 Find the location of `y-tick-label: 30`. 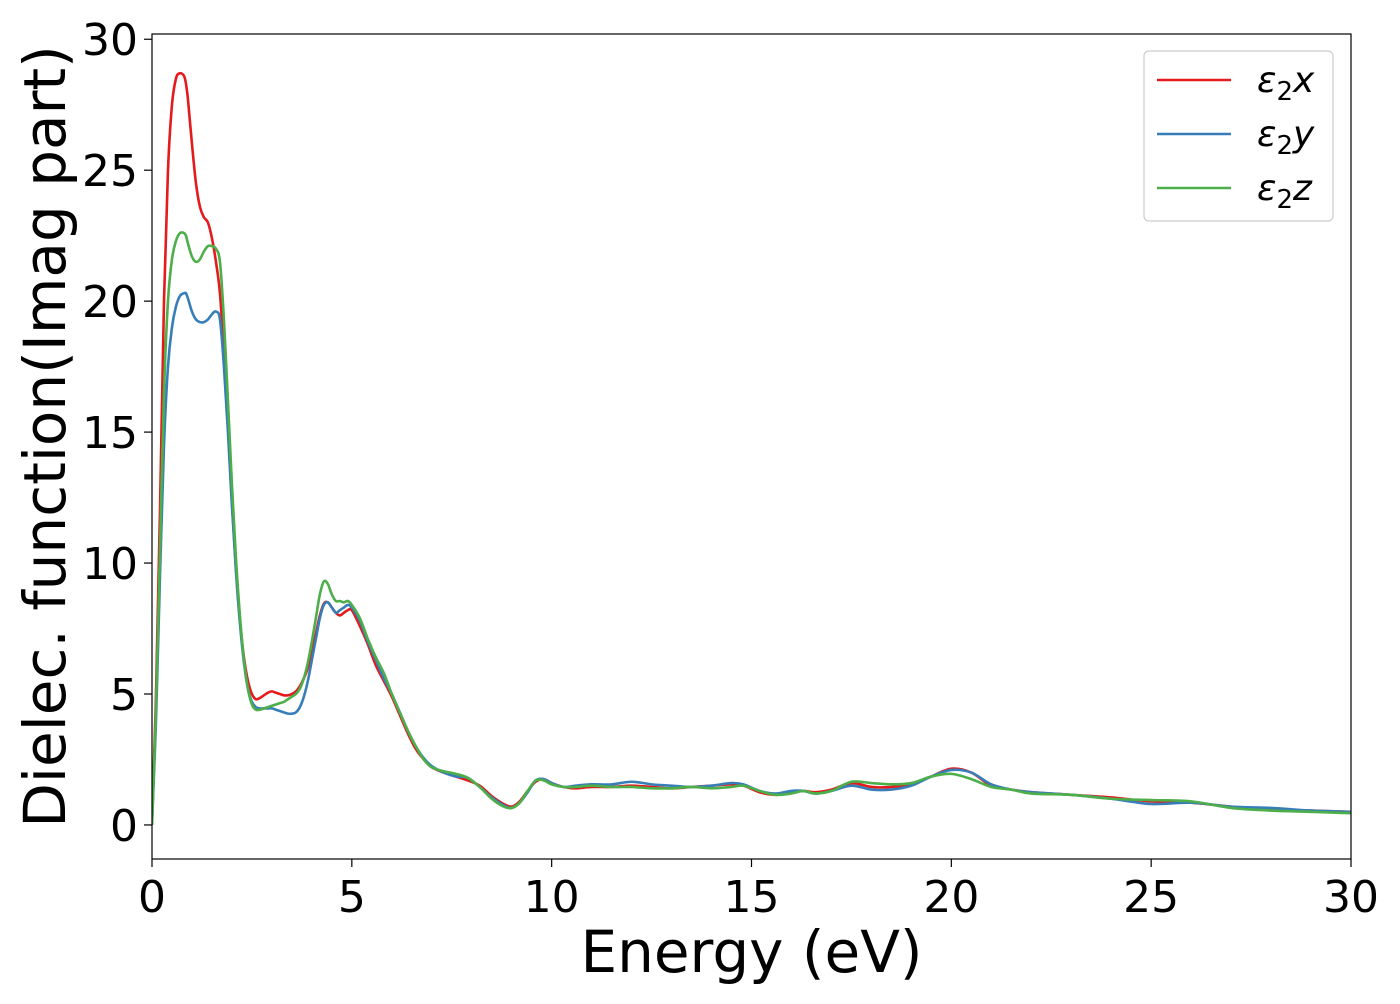

y-tick-label: 30 is located at coordinates (110, 40).